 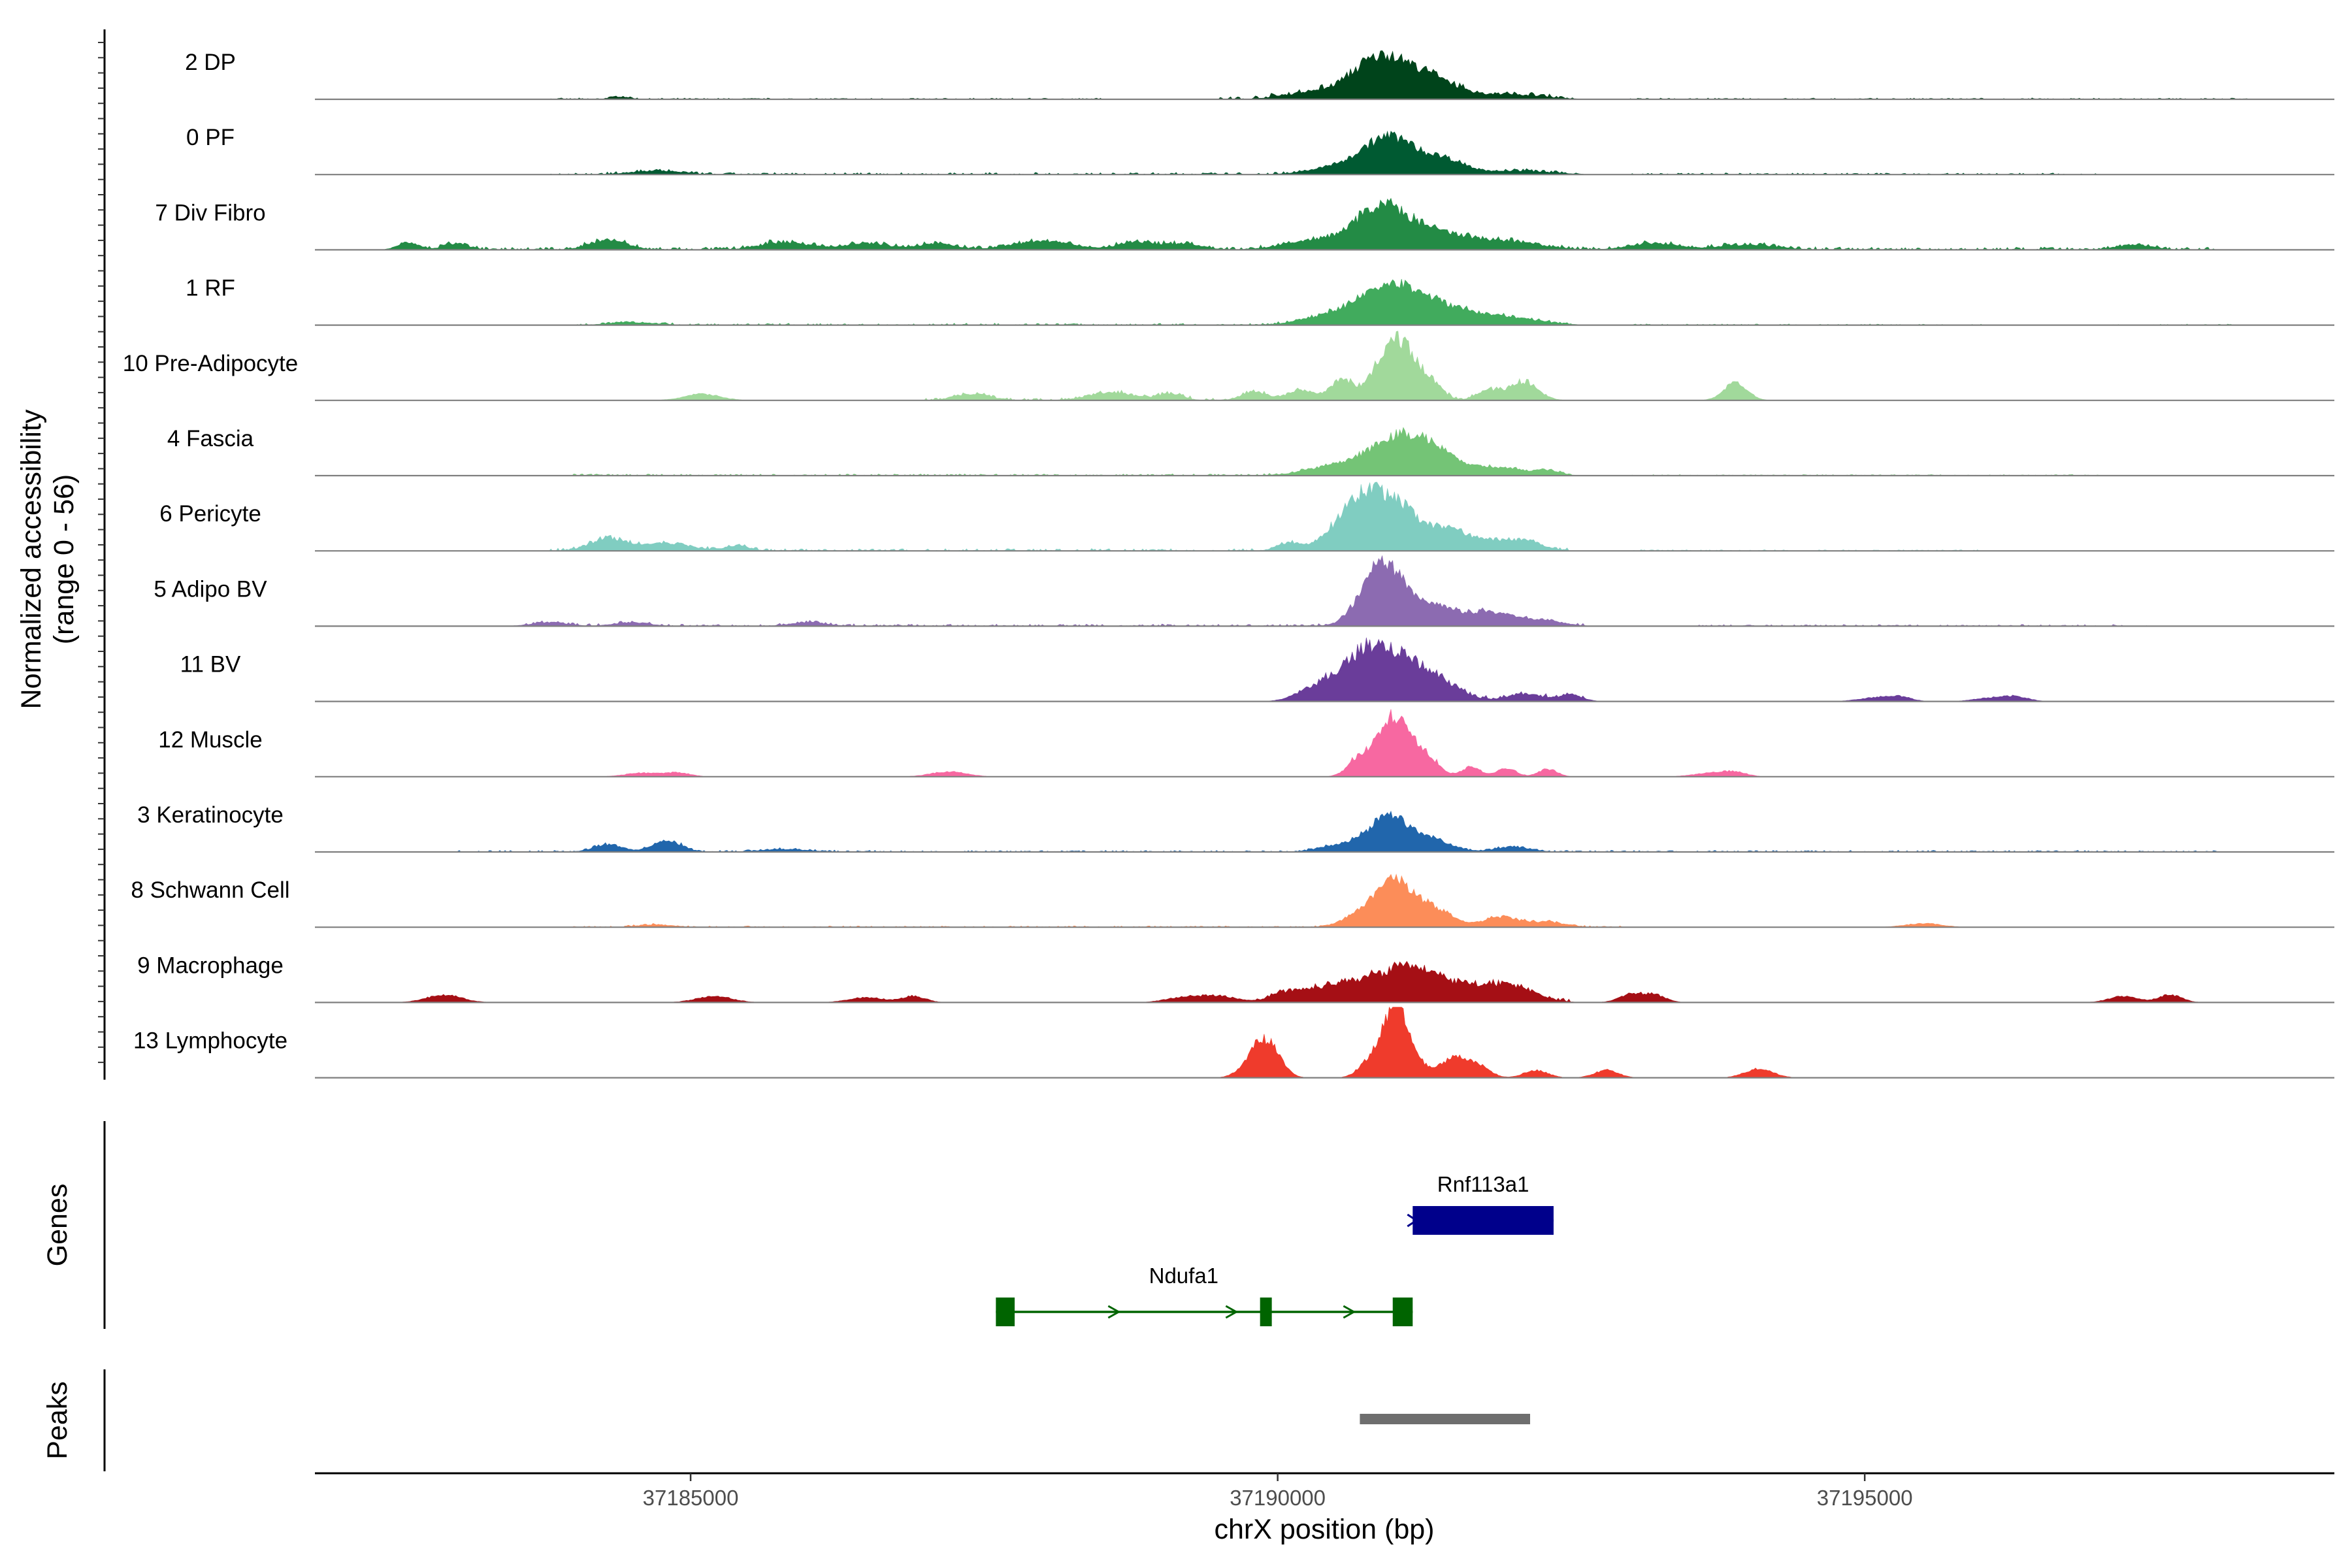 I want to click on track-label: 4 Fascia, so click(x=210, y=438).